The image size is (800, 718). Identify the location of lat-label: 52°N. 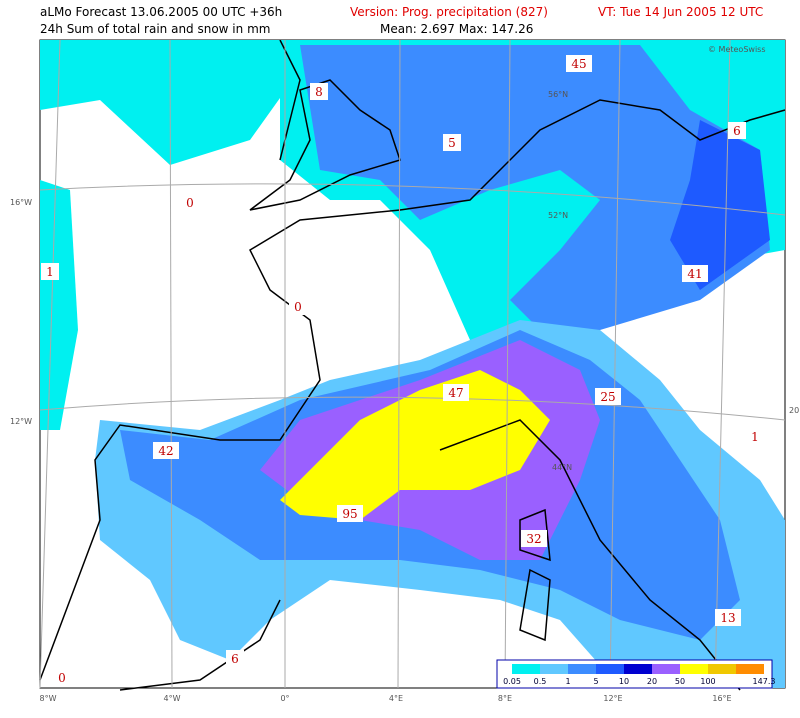
(558, 215).